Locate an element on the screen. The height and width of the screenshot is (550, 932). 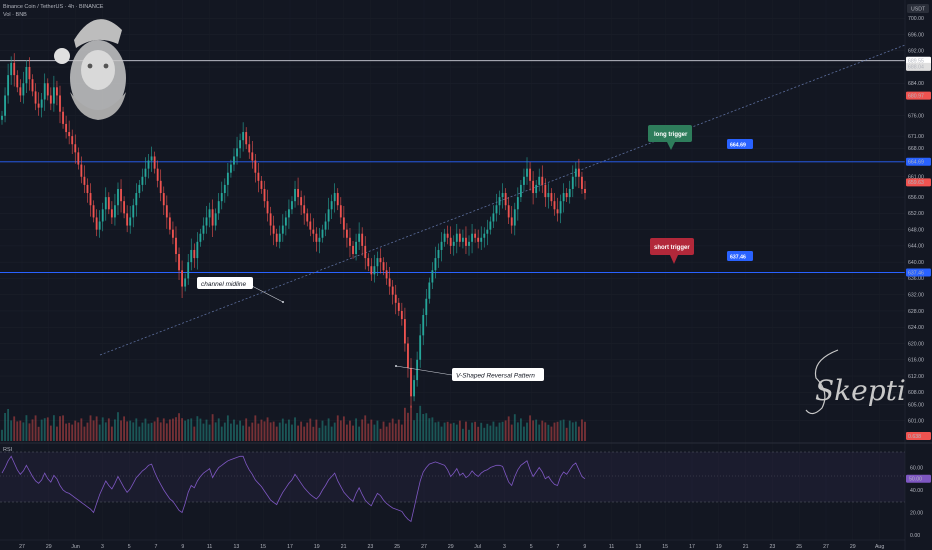
currency-label: USDT is located at coordinates (918, 10).